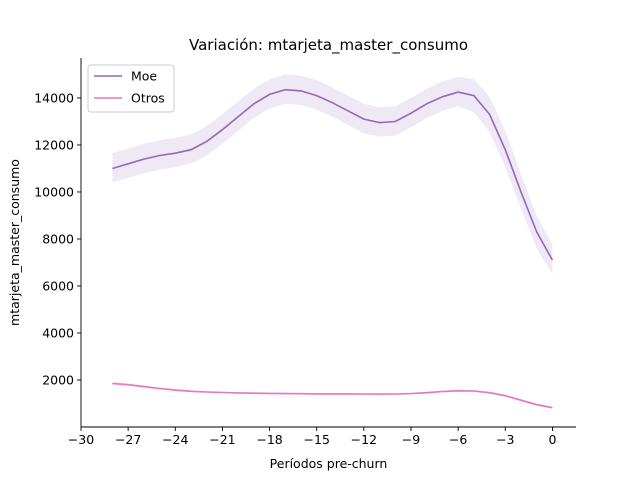  I want to click on legend-label-otros: Otros, so click(148, 98).